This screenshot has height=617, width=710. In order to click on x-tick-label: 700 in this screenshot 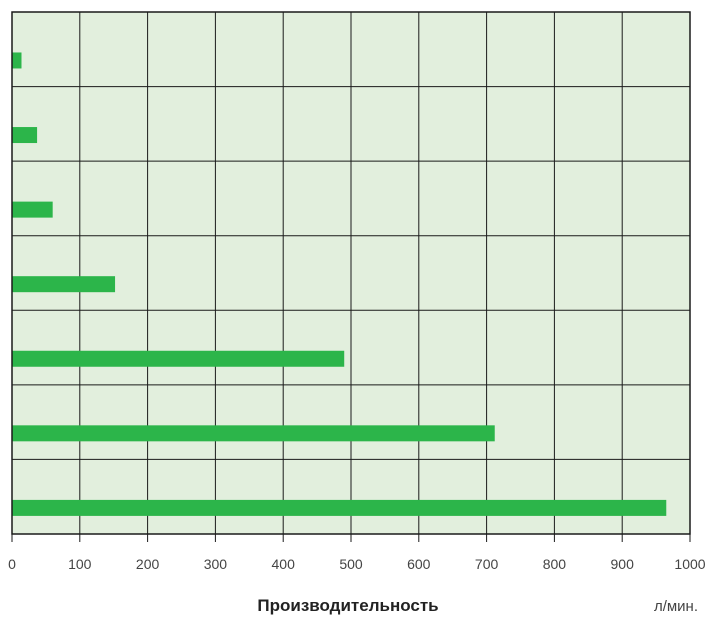, I will do `click(487, 564)`.